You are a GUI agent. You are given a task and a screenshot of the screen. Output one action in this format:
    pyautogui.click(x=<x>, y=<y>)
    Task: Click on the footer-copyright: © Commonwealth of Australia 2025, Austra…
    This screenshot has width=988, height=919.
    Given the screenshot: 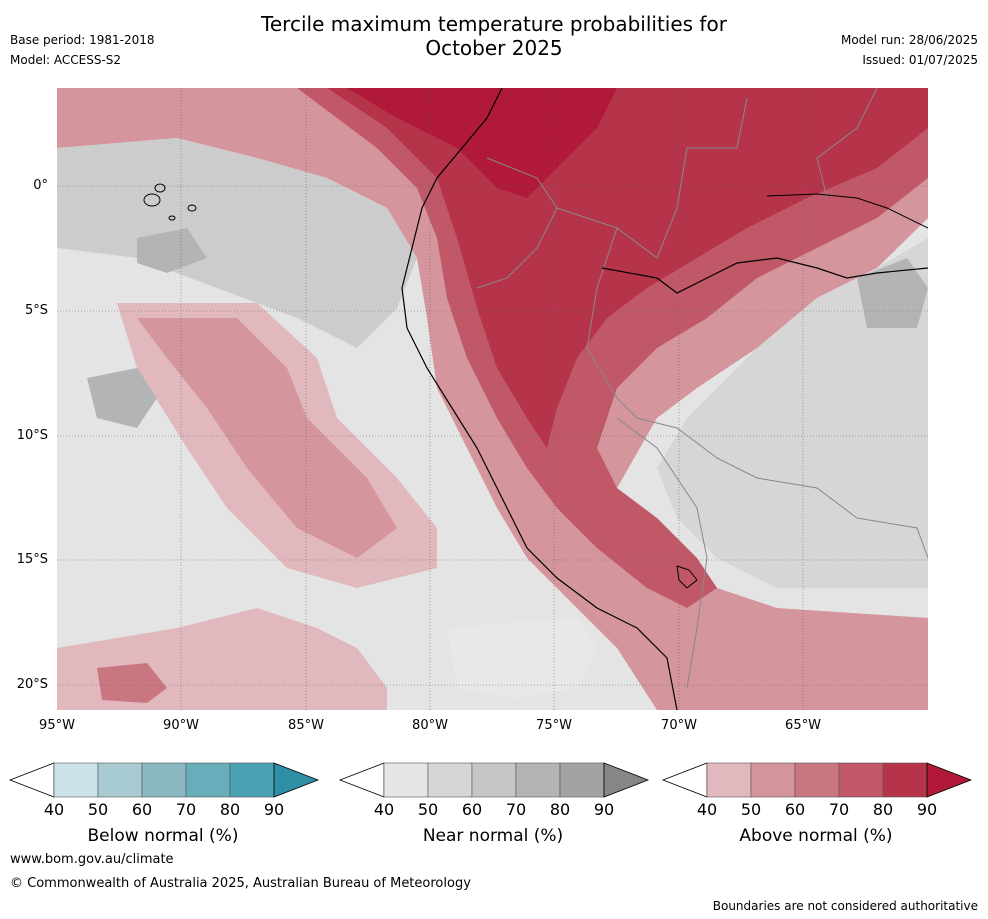 What is the action you would take?
    pyautogui.click(x=240, y=883)
    